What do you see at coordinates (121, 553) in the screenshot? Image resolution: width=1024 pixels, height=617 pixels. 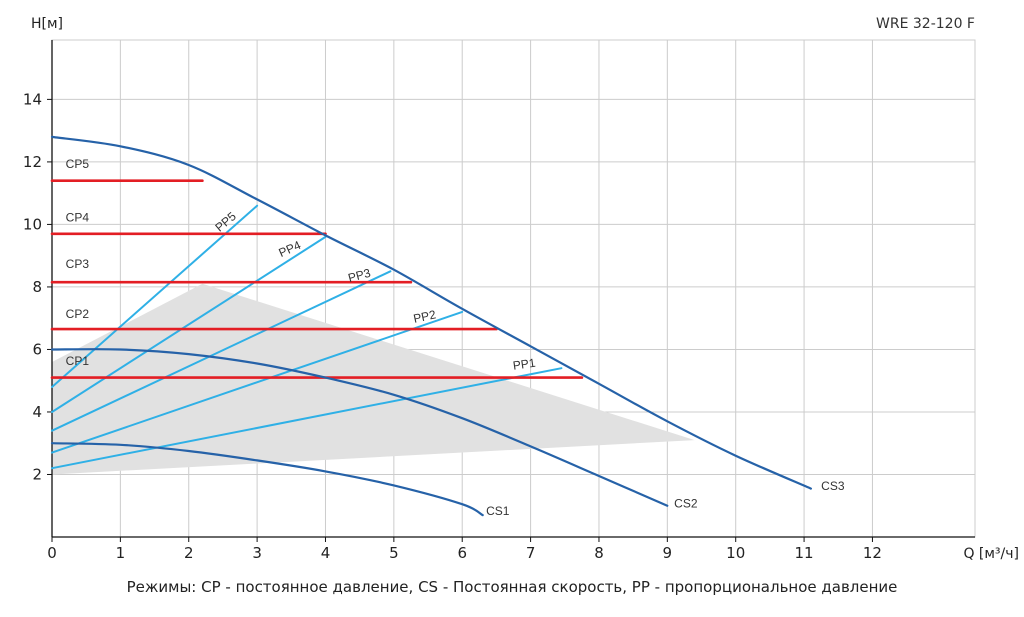 I see `x-tick-label: 1` at bounding box center [121, 553].